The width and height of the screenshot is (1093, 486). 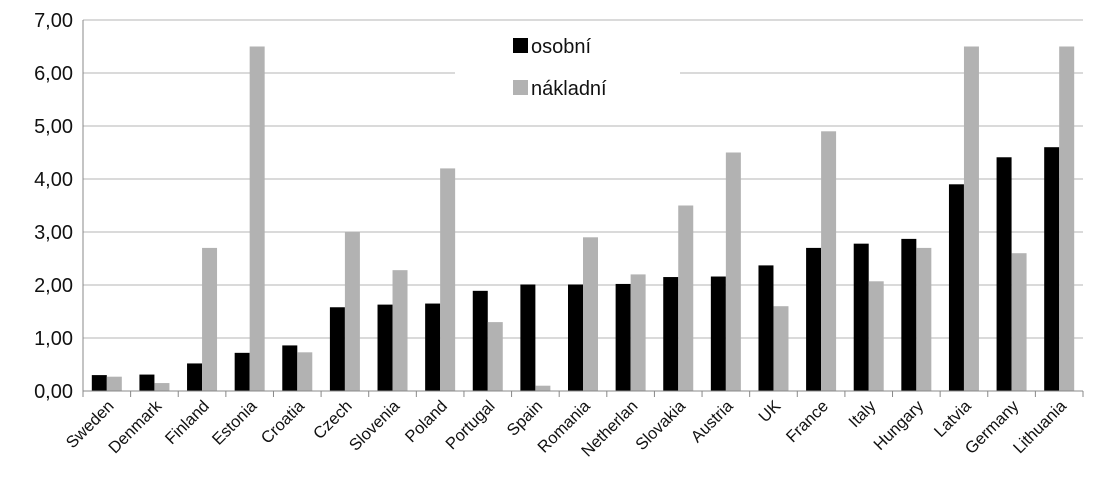 I want to click on bar-osobni-germany, so click(x=1004, y=274).